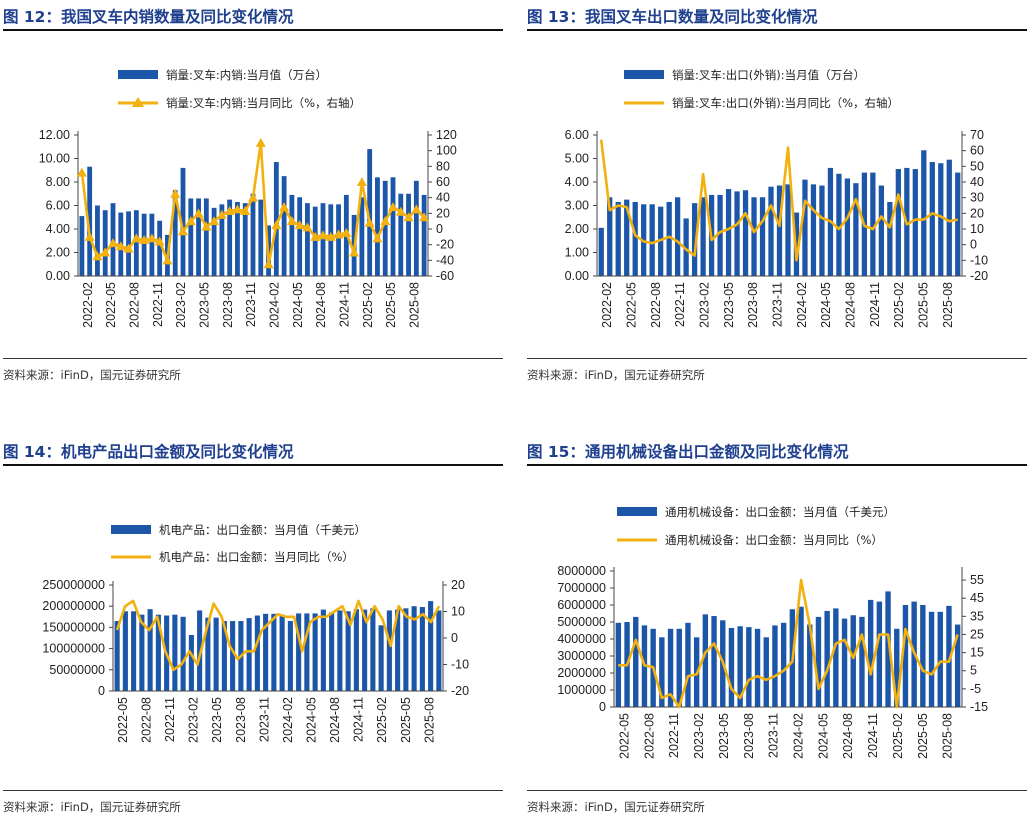 The image size is (1032, 820). Describe the element at coordinates (979, 707) in the screenshot. I see `right-axis-label: -15` at that location.